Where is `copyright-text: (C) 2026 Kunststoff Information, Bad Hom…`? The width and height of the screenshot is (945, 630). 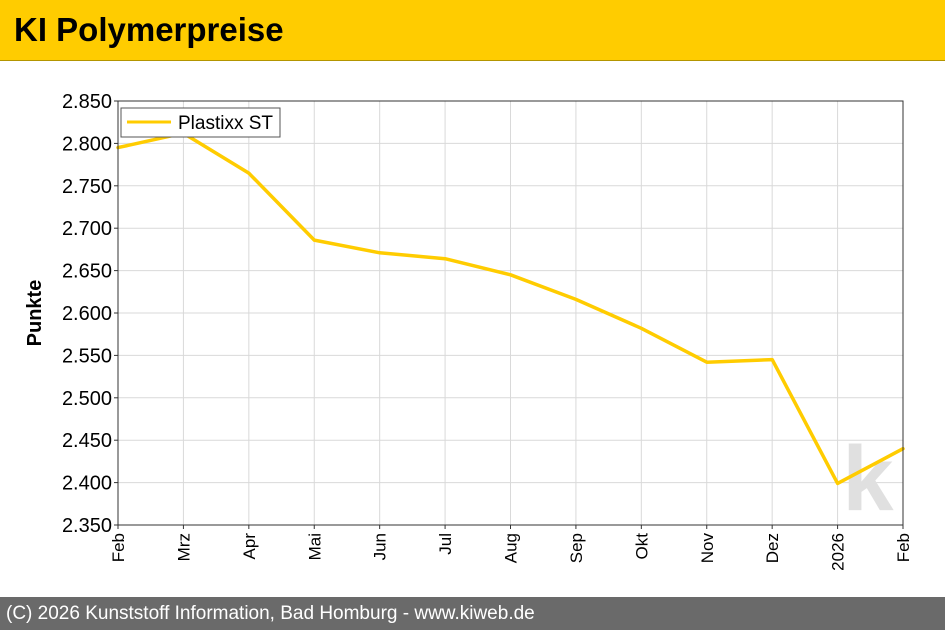 copyright-text: (C) 2026 Kunststoff Information, Bad Hom… is located at coordinates (270, 613).